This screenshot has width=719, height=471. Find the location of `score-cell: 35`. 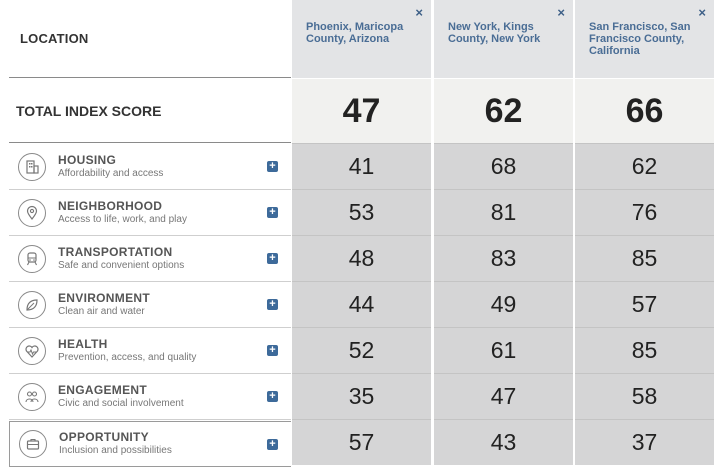

score-cell: 35 is located at coordinates (361, 396).